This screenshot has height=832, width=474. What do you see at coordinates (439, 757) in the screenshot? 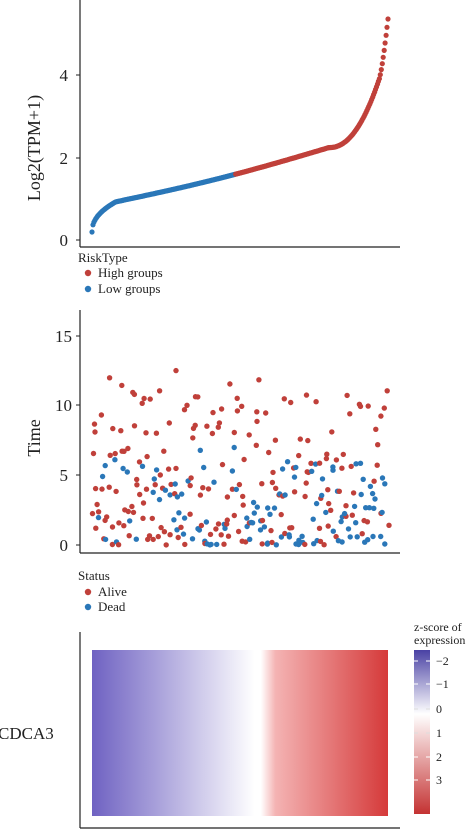
I see `colorbar-tick-label: 2` at bounding box center [439, 757].